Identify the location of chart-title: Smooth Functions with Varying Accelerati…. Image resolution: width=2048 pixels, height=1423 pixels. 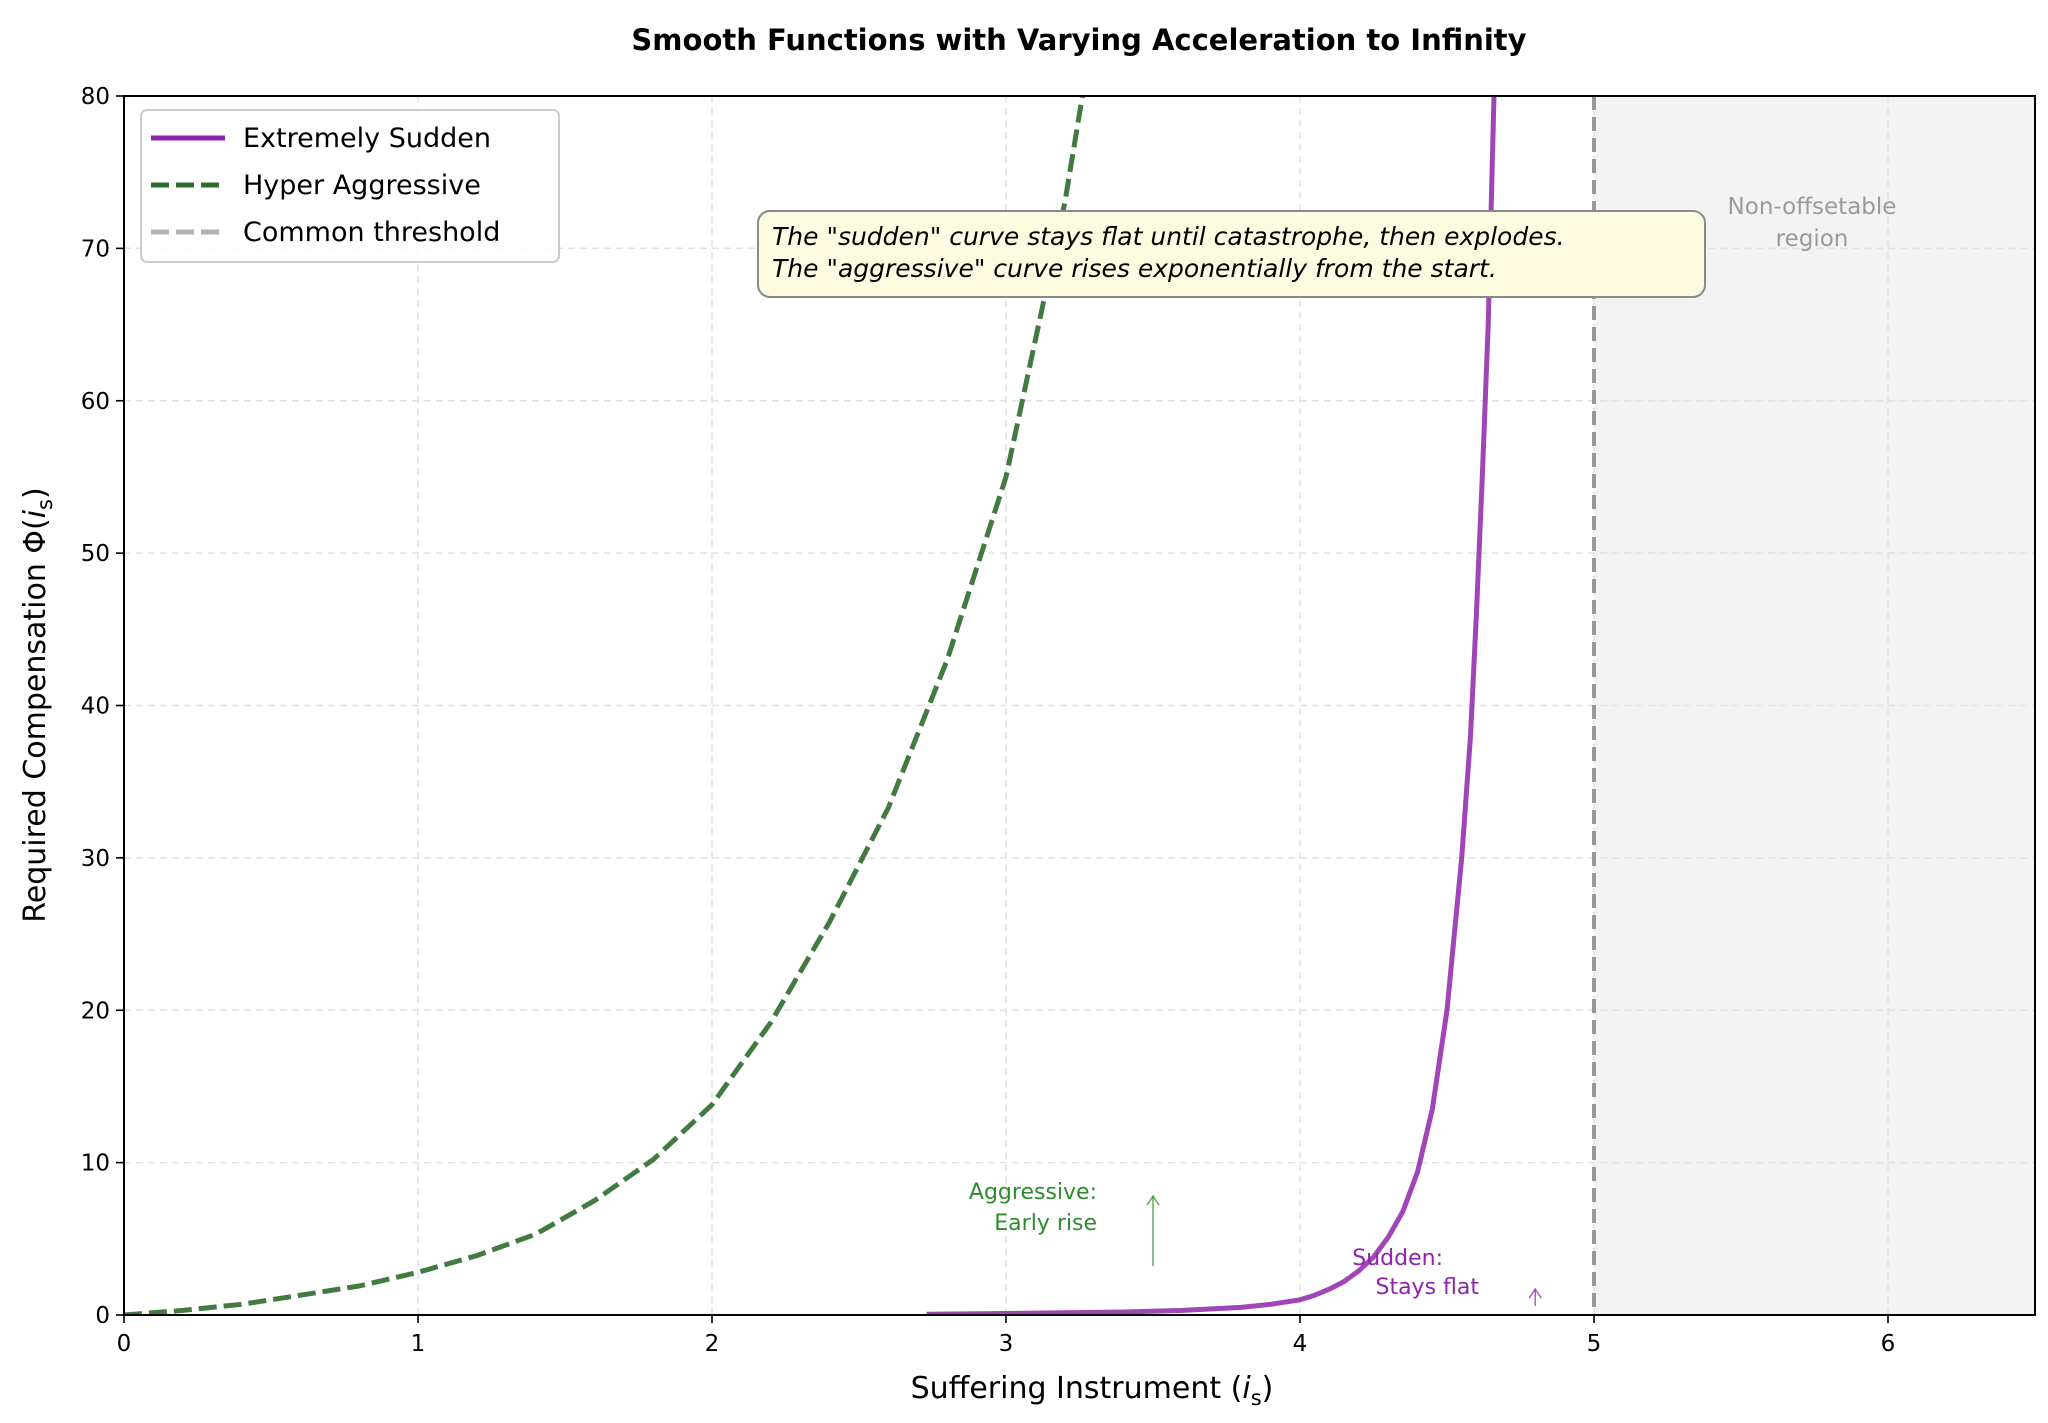
(1078, 40).